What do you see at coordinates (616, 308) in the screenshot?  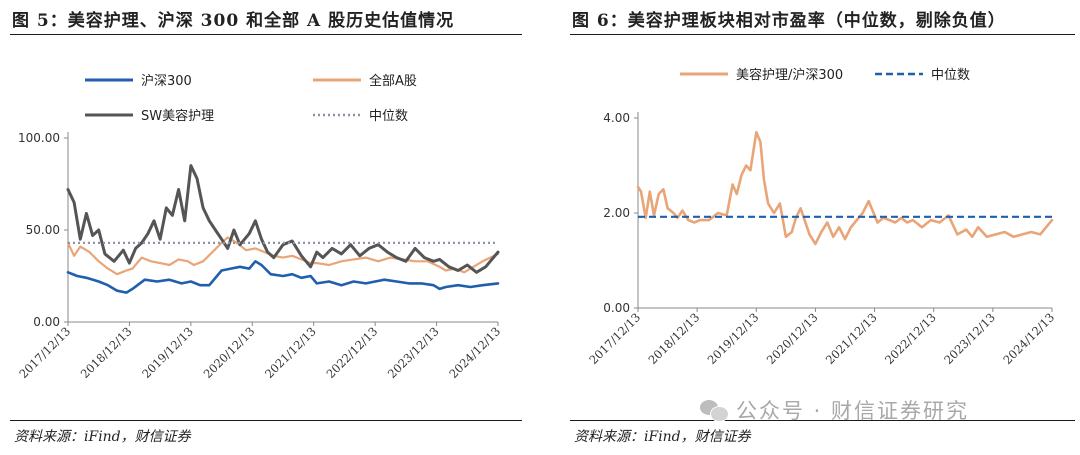 I see `right-y-tick-label: 0.00` at bounding box center [616, 308].